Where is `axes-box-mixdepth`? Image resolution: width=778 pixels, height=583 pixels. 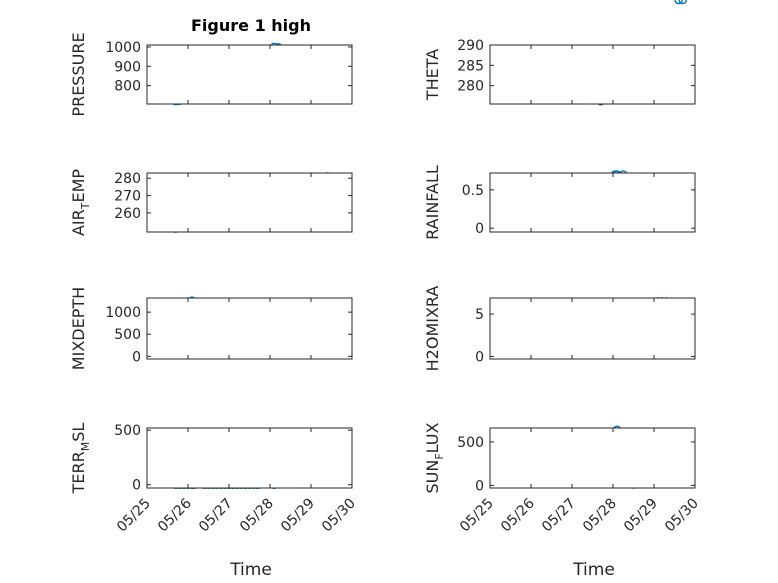
axes-box-mixdepth is located at coordinates (249, 328).